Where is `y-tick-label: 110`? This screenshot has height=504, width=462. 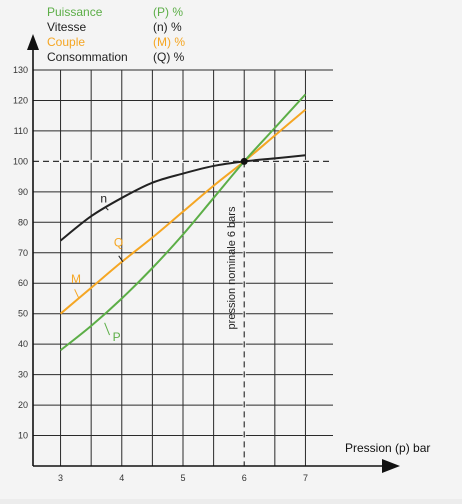
y-tick-label: 110 is located at coordinates (21, 131).